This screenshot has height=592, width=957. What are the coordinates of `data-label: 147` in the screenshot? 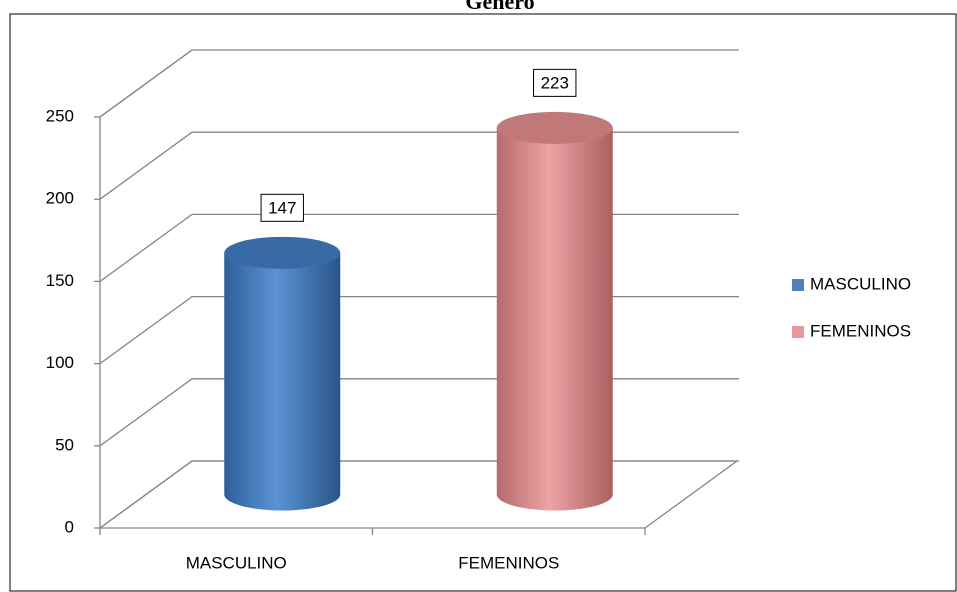 It's located at (282, 207).